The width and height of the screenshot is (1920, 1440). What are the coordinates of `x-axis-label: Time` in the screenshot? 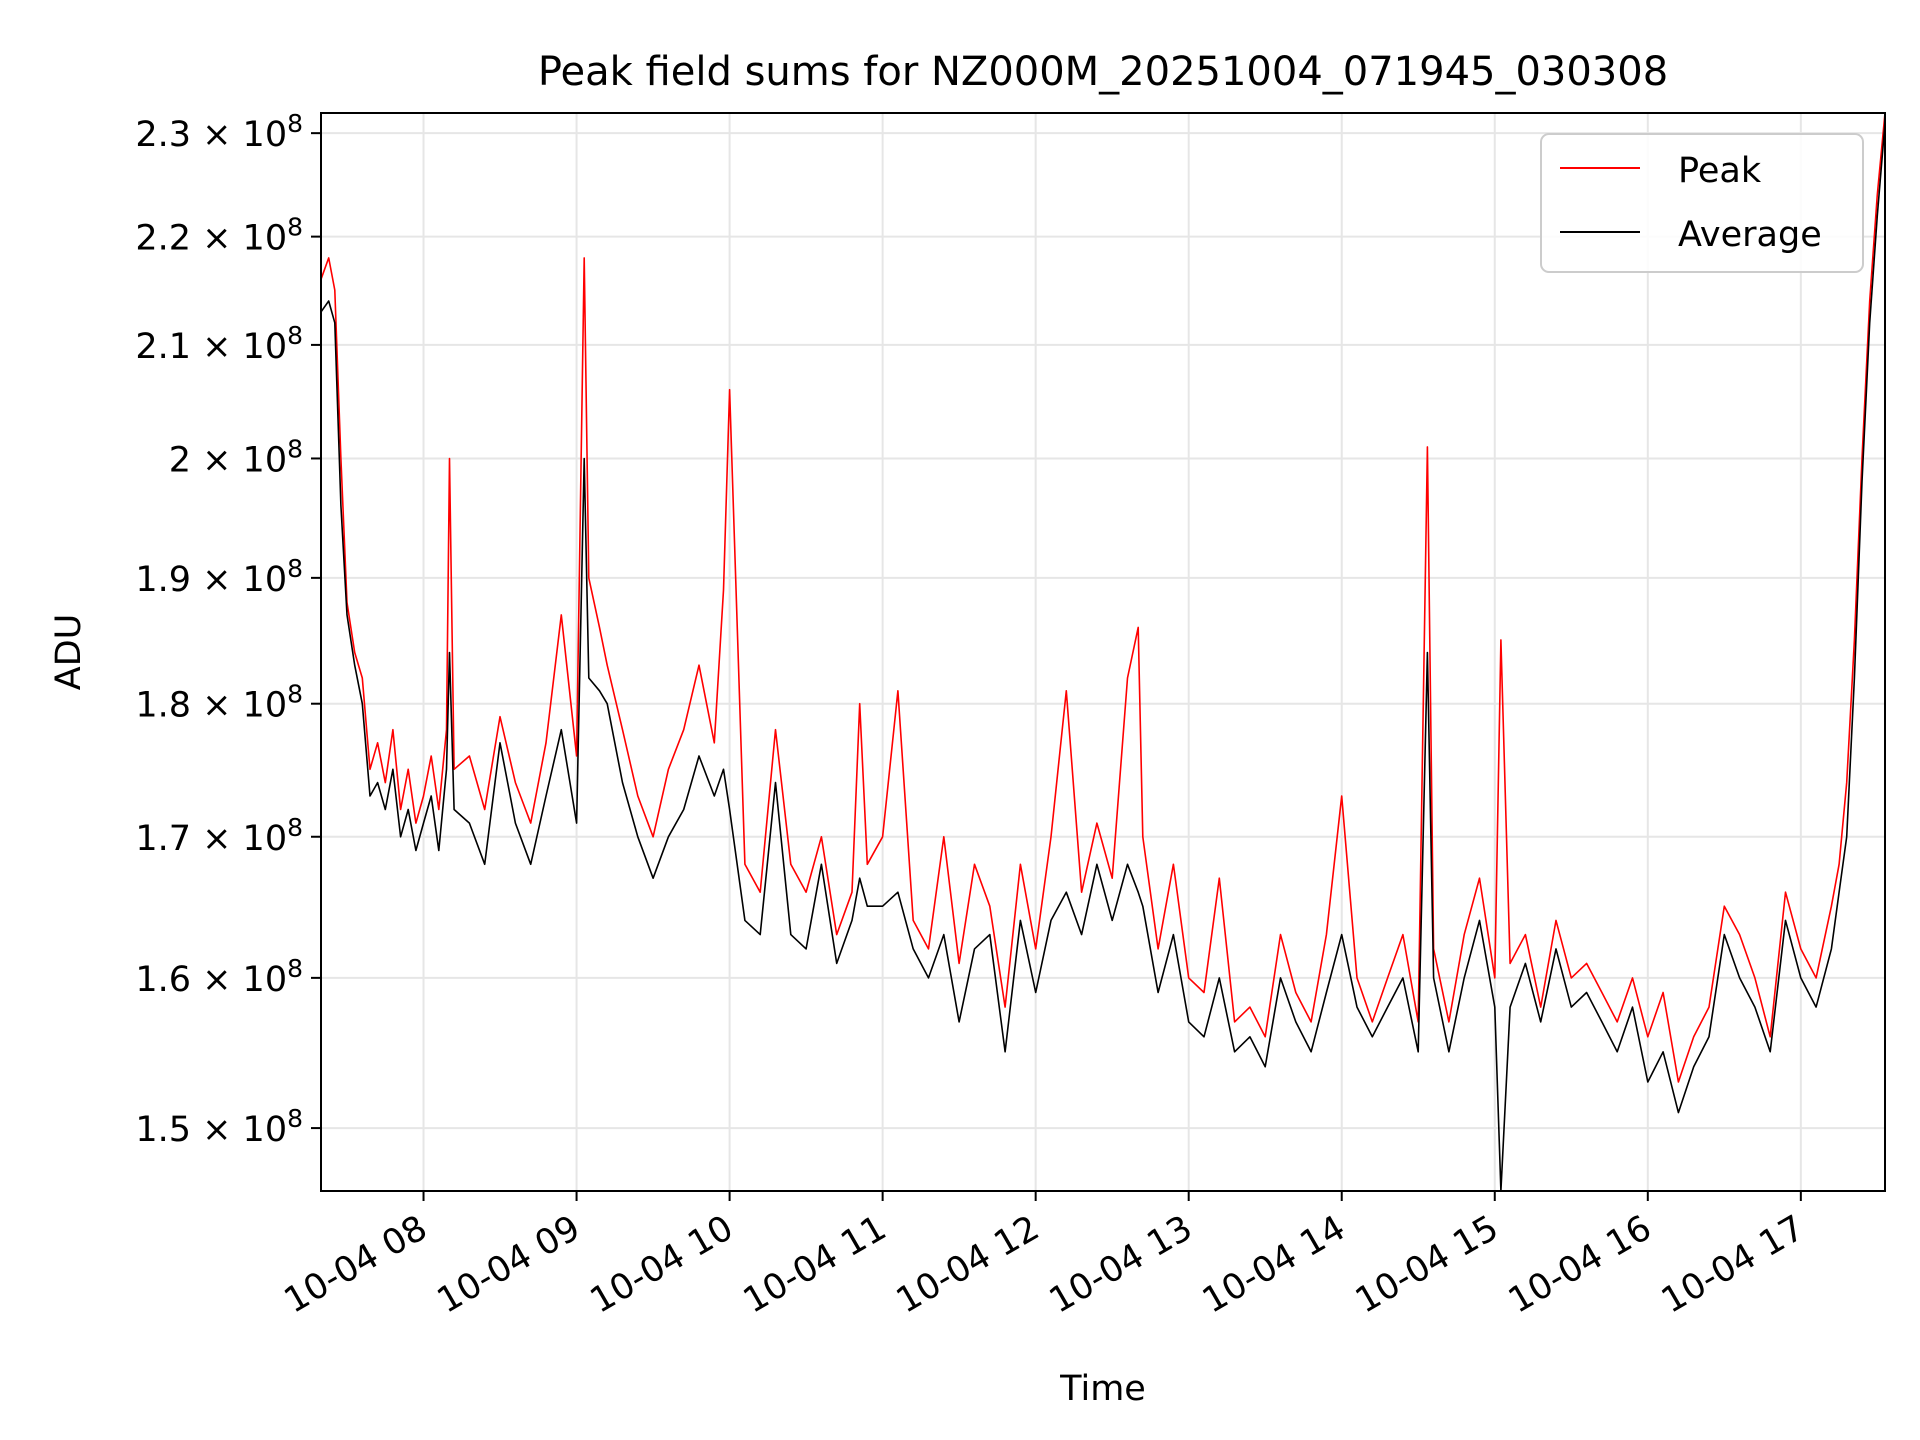 It's located at (1102, 1389).